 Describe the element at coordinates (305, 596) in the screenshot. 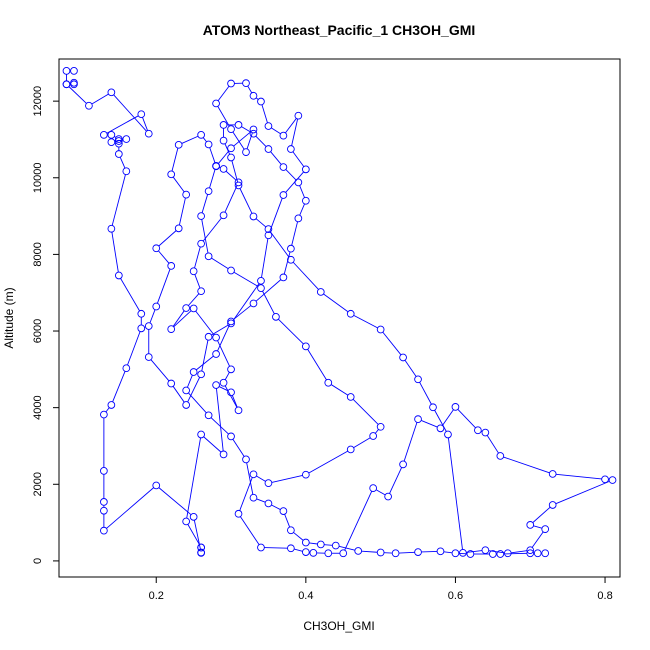

I see `x-tick-label: 0.4` at that location.